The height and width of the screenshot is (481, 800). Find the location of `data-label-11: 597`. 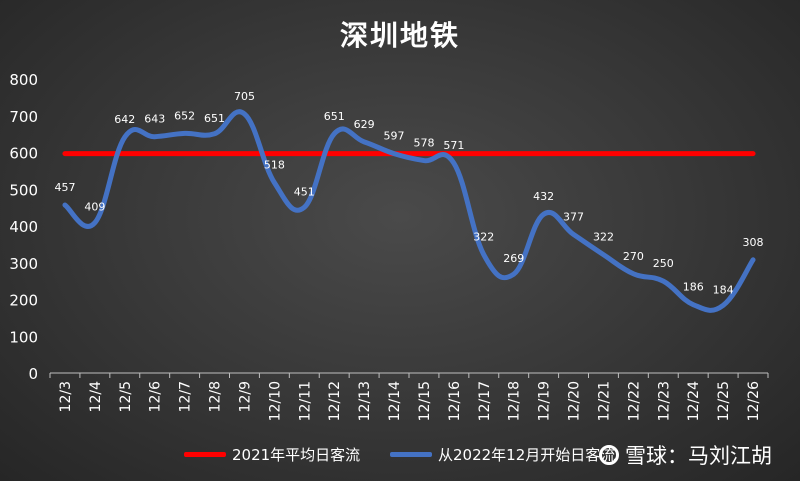

data-label-11: 597 is located at coordinates (394, 136).